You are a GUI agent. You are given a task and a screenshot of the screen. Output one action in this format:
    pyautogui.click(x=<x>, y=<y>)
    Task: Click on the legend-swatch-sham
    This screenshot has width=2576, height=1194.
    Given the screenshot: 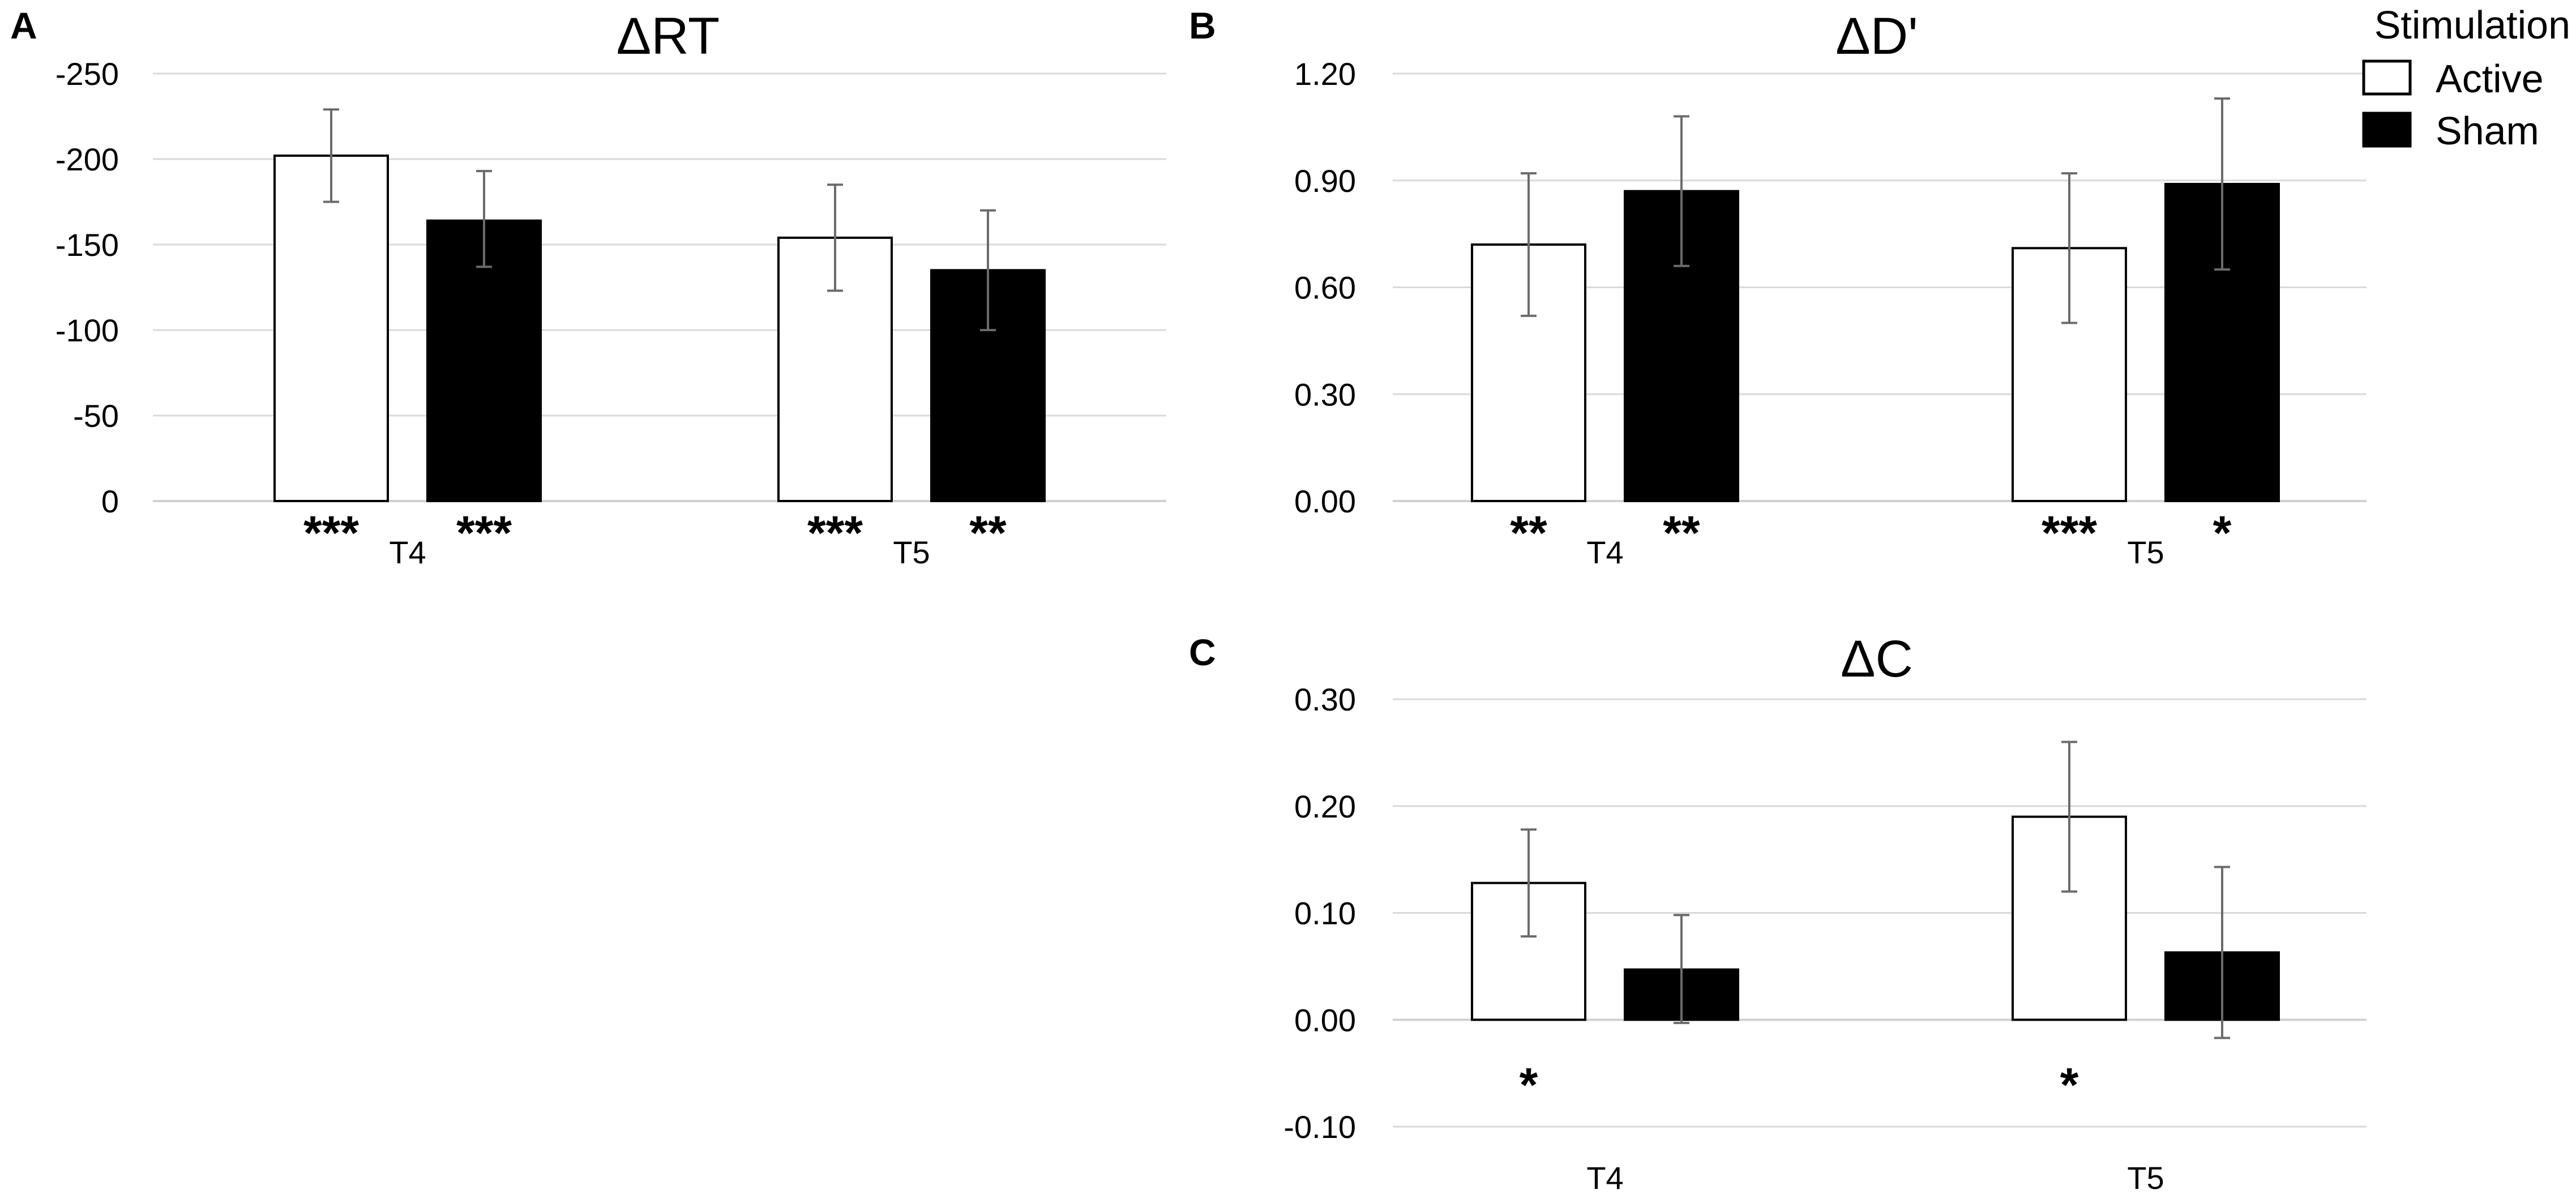 What is the action you would take?
    pyautogui.click(x=2387, y=130)
    